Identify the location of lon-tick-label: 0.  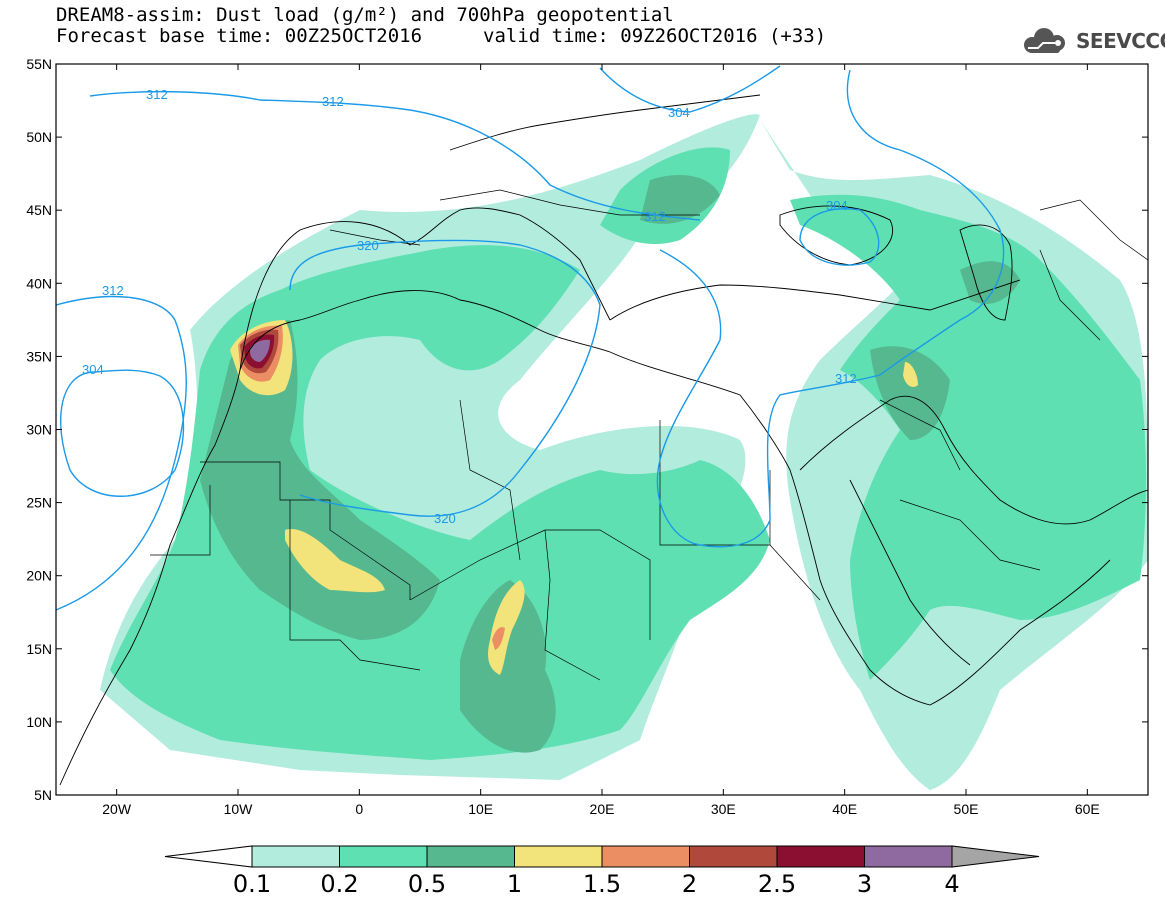
(359, 809).